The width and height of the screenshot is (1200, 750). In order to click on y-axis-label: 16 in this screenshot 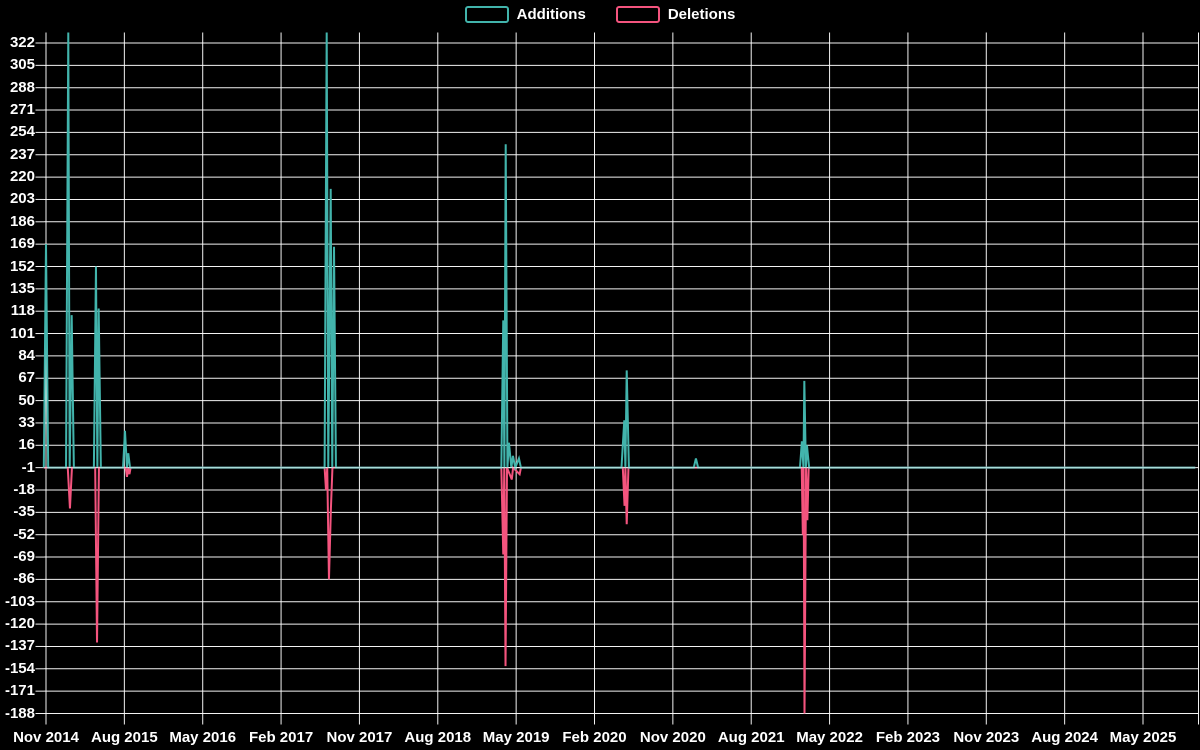, I will do `click(26, 445)`.